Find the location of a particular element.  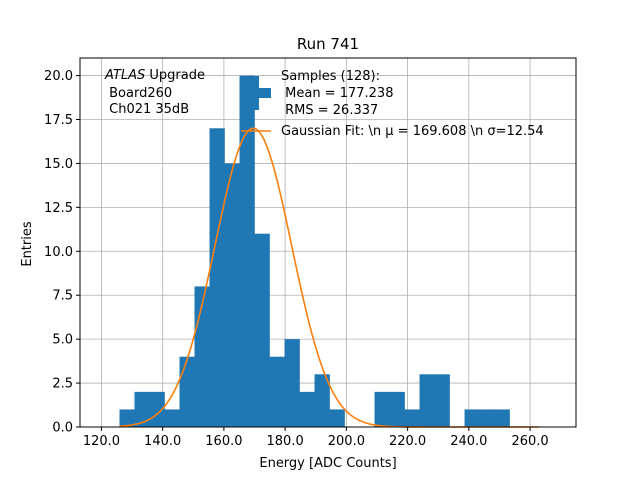

legend-samples-line-2: Mean = 177.238 is located at coordinates (337, 93).